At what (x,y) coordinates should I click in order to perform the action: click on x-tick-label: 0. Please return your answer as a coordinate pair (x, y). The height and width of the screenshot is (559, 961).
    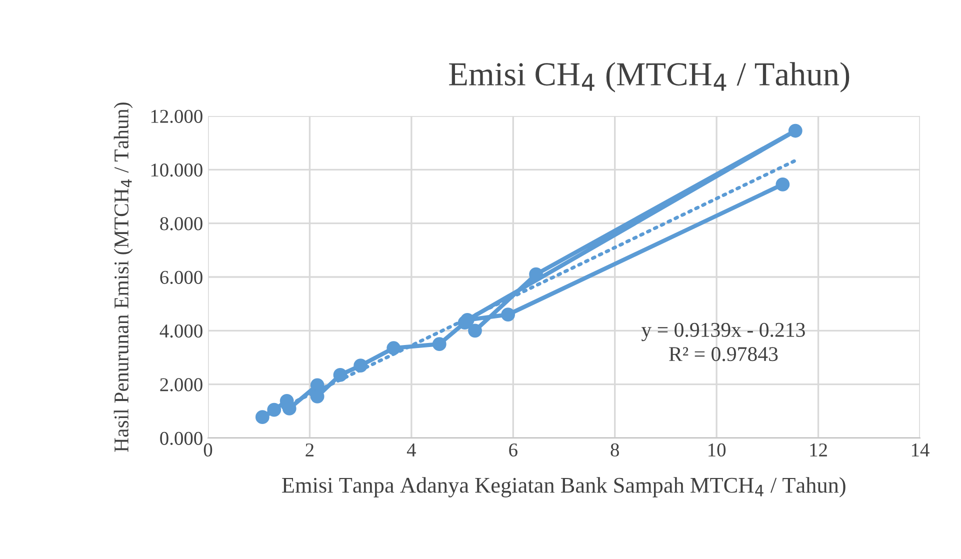
    Looking at the image, I should click on (208, 450).